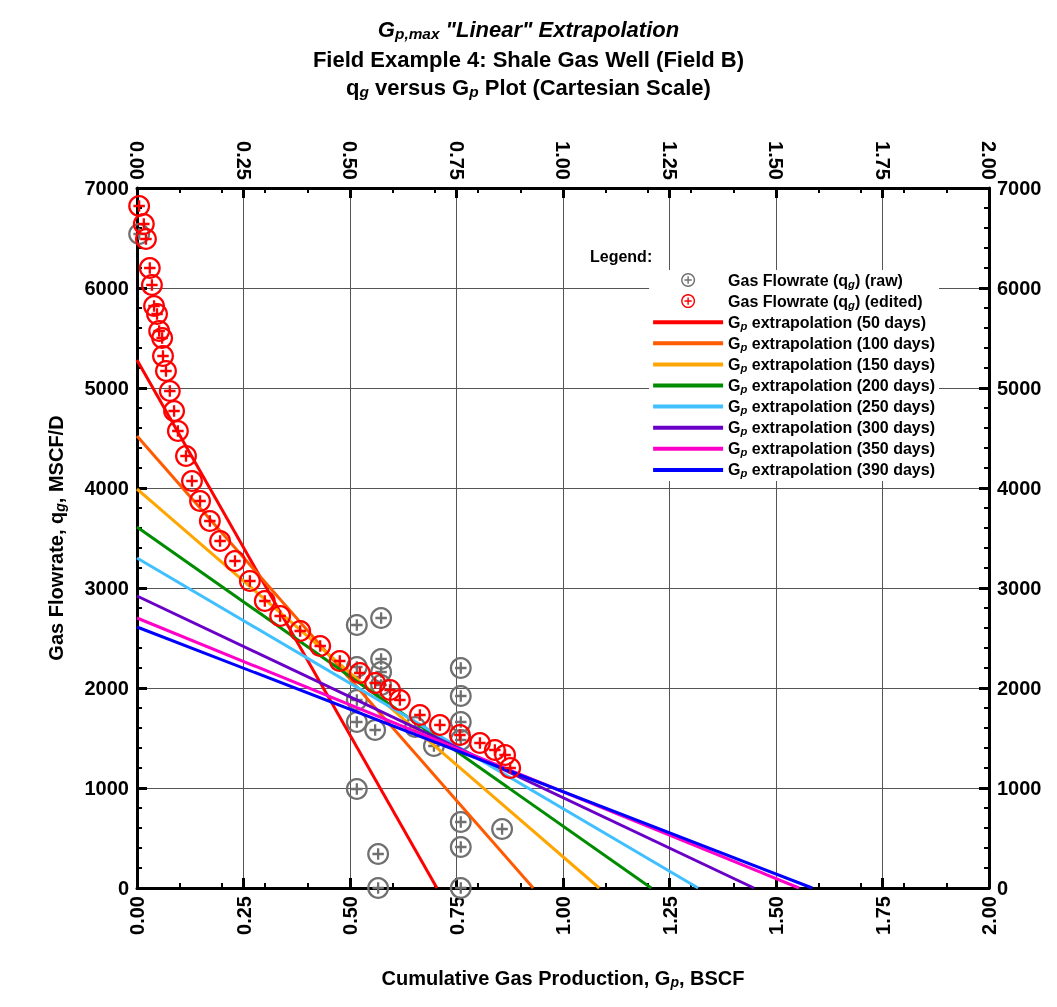 The width and height of the screenshot is (1057, 1007). Describe the element at coordinates (106, 488) in the screenshot. I see `y-tick-label: 4000` at that location.